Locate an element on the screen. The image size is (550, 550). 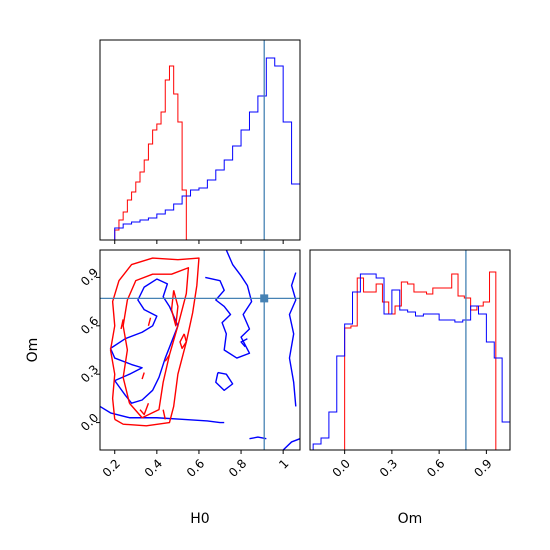
x-tick-label: 0.4 is located at coordinates (153, 467).